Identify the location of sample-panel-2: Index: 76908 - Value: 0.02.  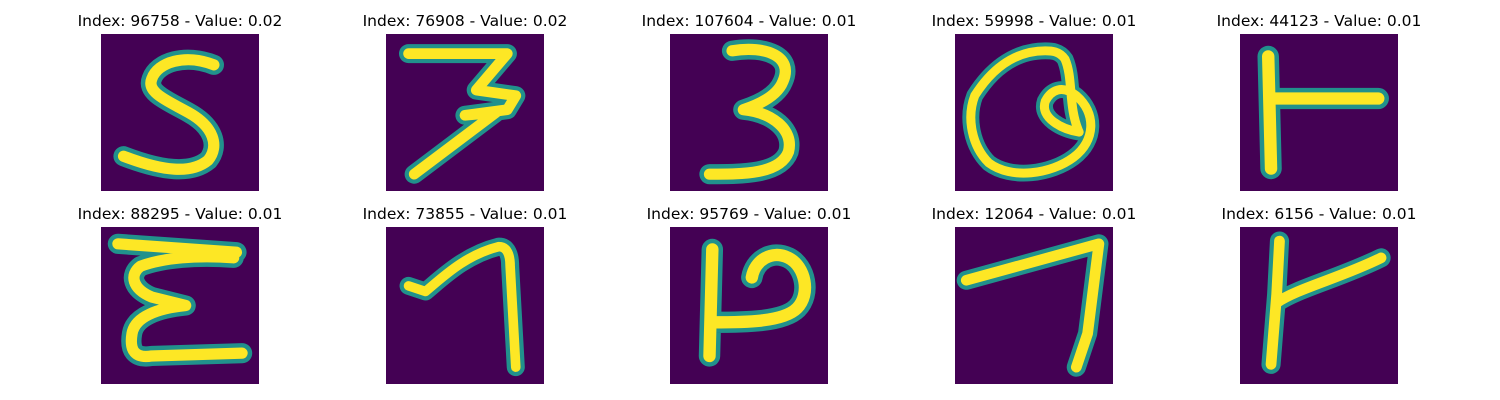
(465, 102).